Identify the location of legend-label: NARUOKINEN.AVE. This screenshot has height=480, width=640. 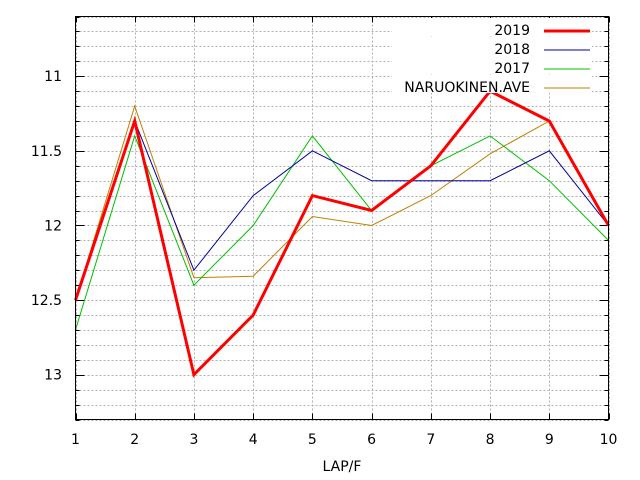
(467, 88).